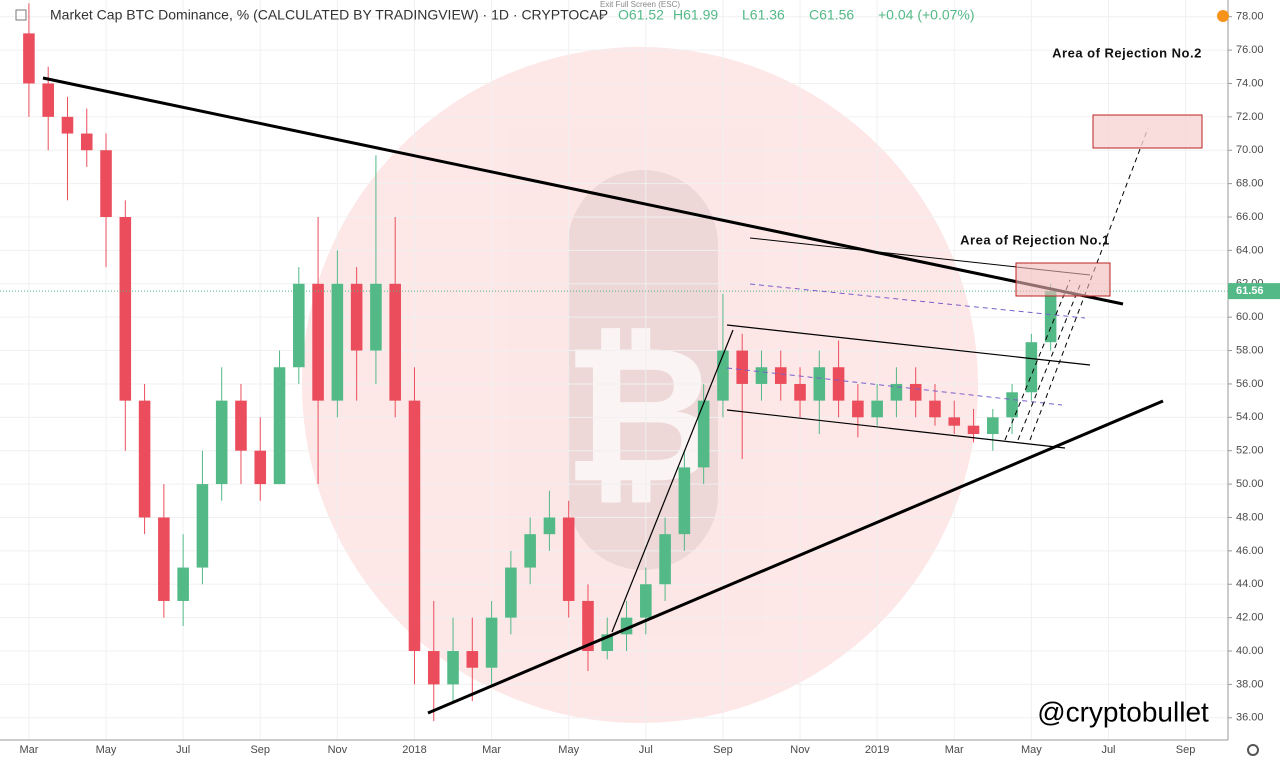 The height and width of the screenshot is (760, 1280). What do you see at coordinates (763, 15) in the screenshot?
I see `ohlc-low: L61.36` at bounding box center [763, 15].